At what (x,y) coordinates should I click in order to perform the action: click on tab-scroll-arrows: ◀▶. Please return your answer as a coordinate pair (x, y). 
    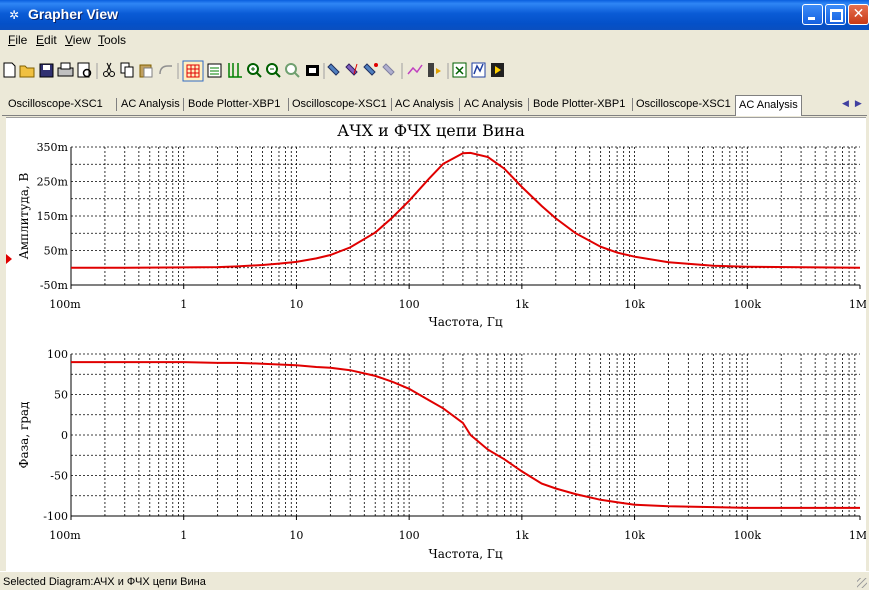
    Looking at the image, I should click on (855, 103).